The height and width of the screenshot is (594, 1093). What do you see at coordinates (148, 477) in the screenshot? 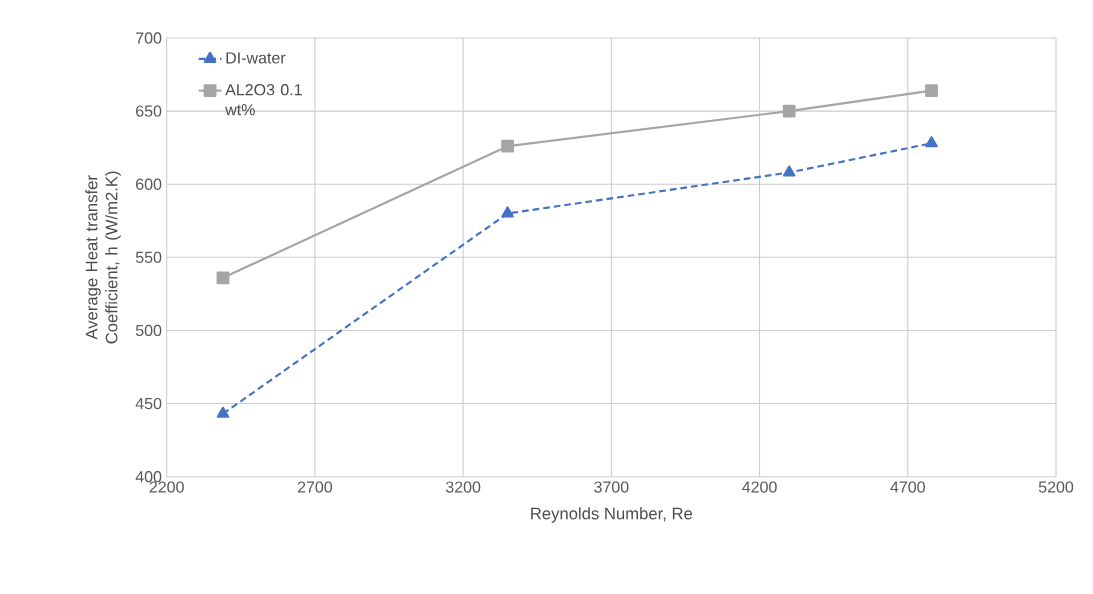
I see `y-tick-label: 400` at bounding box center [148, 477].